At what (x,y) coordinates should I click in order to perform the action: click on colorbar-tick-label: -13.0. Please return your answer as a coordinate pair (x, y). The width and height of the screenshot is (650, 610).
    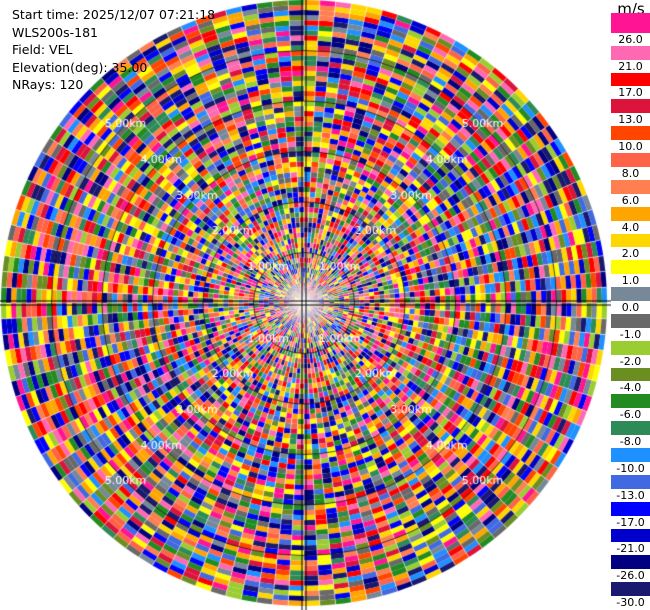
    Looking at the image, I should click on (630, 495).